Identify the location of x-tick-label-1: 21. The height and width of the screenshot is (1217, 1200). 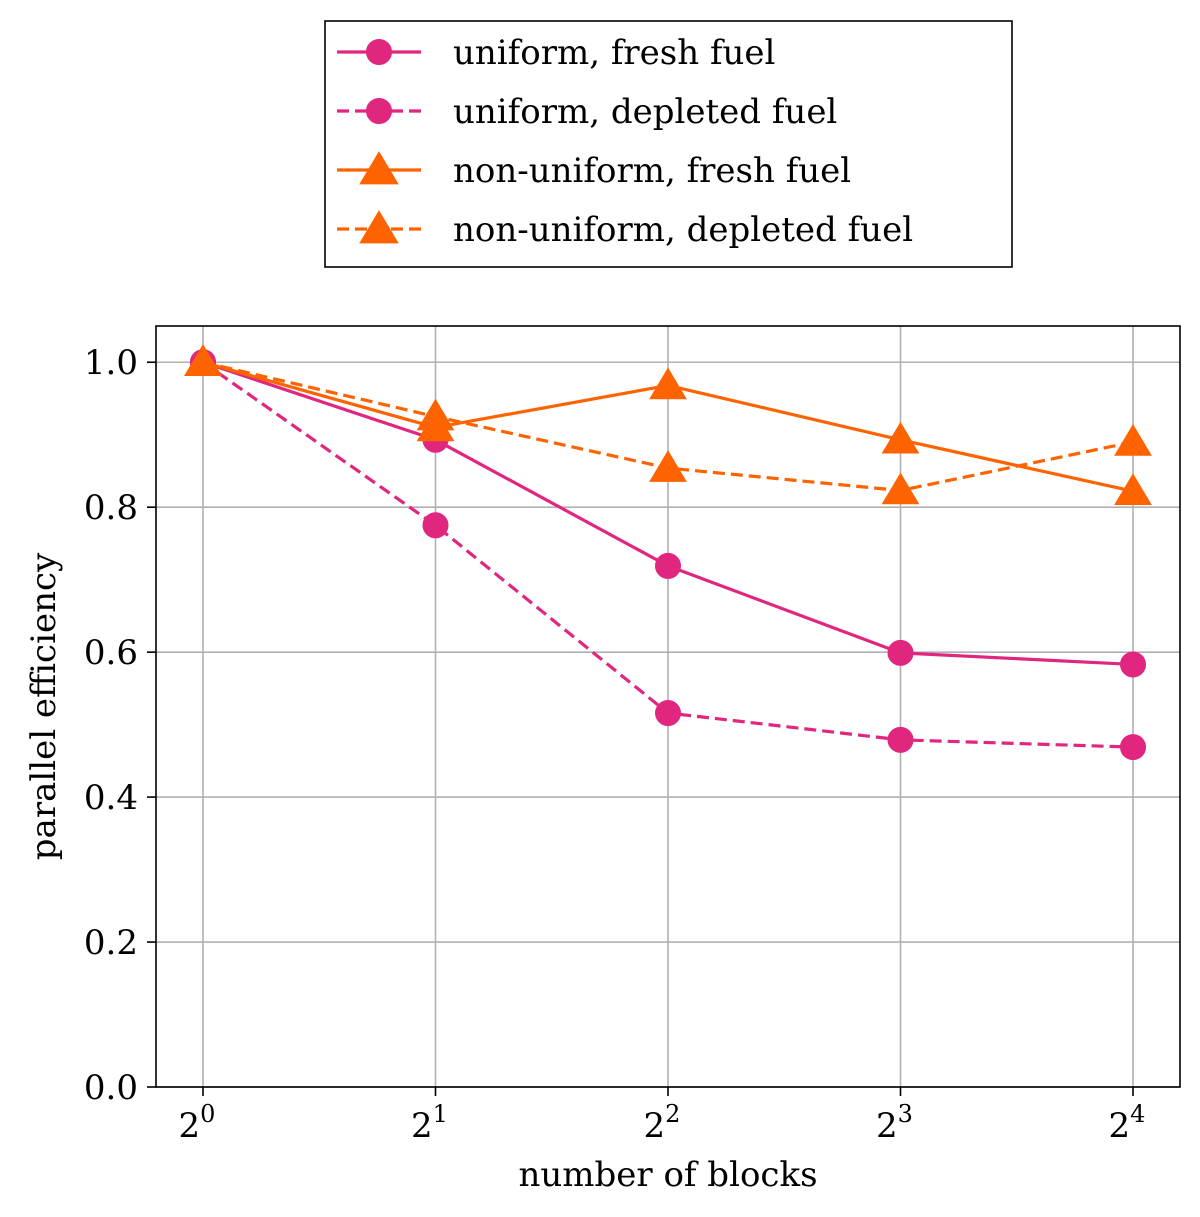
(429, 1123).